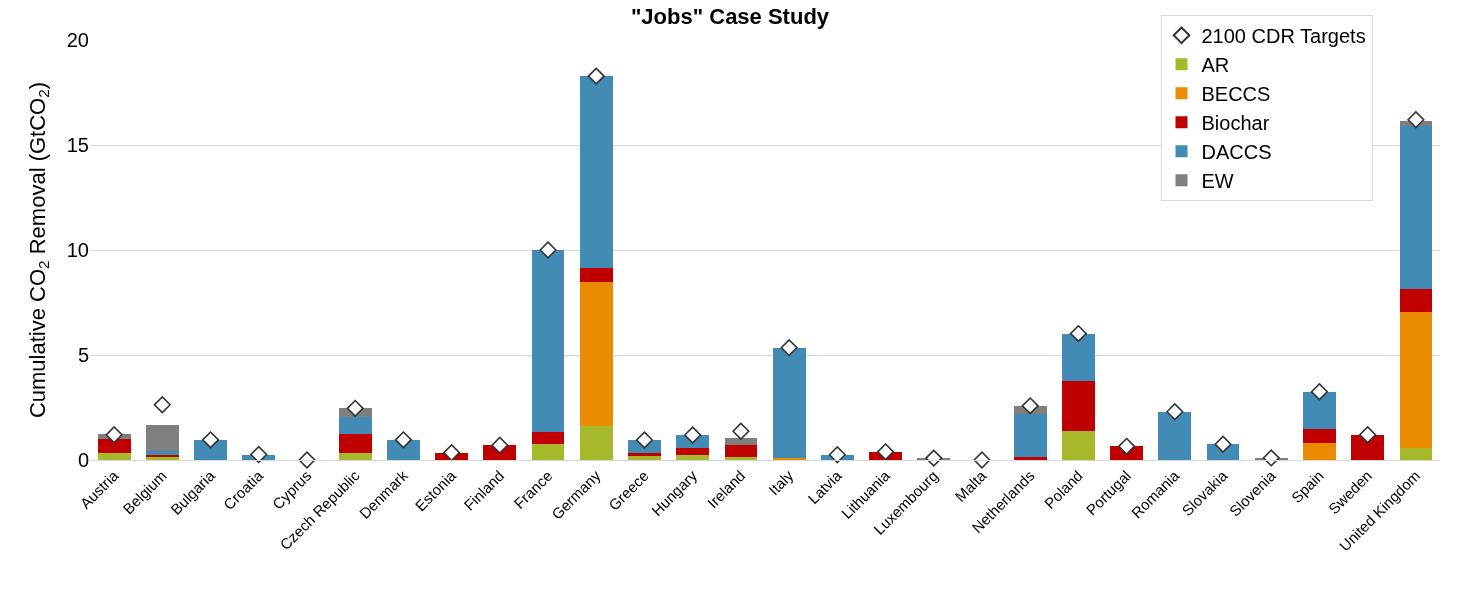 This screenshot has width=1460, height=590. What do you see at coordinates (83, 460) in the screenshot?
I see `y-tick-label: 0` at bounding box center [83, 460].